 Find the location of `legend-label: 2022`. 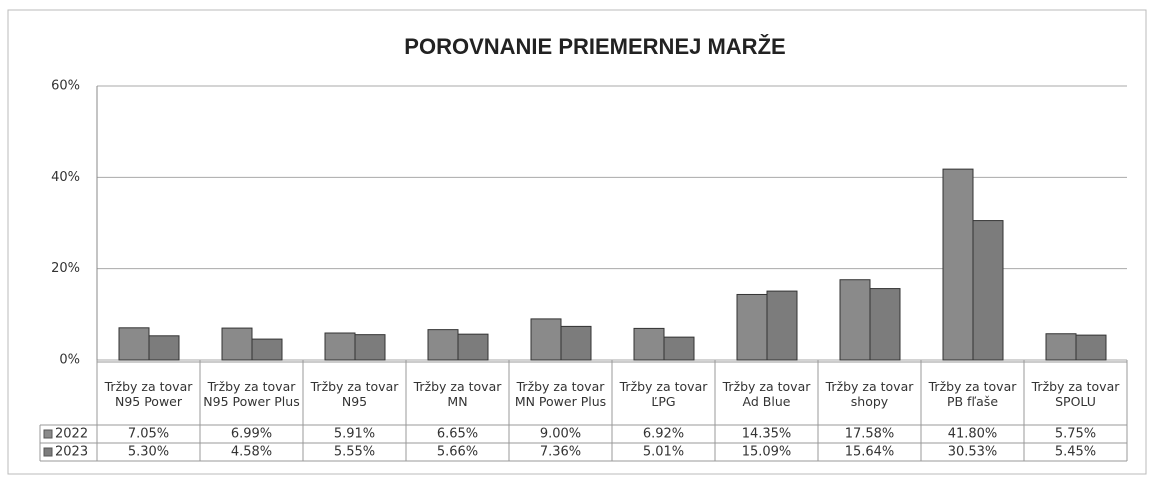

legend-label: 2022 is located at coordinates (71, 434).